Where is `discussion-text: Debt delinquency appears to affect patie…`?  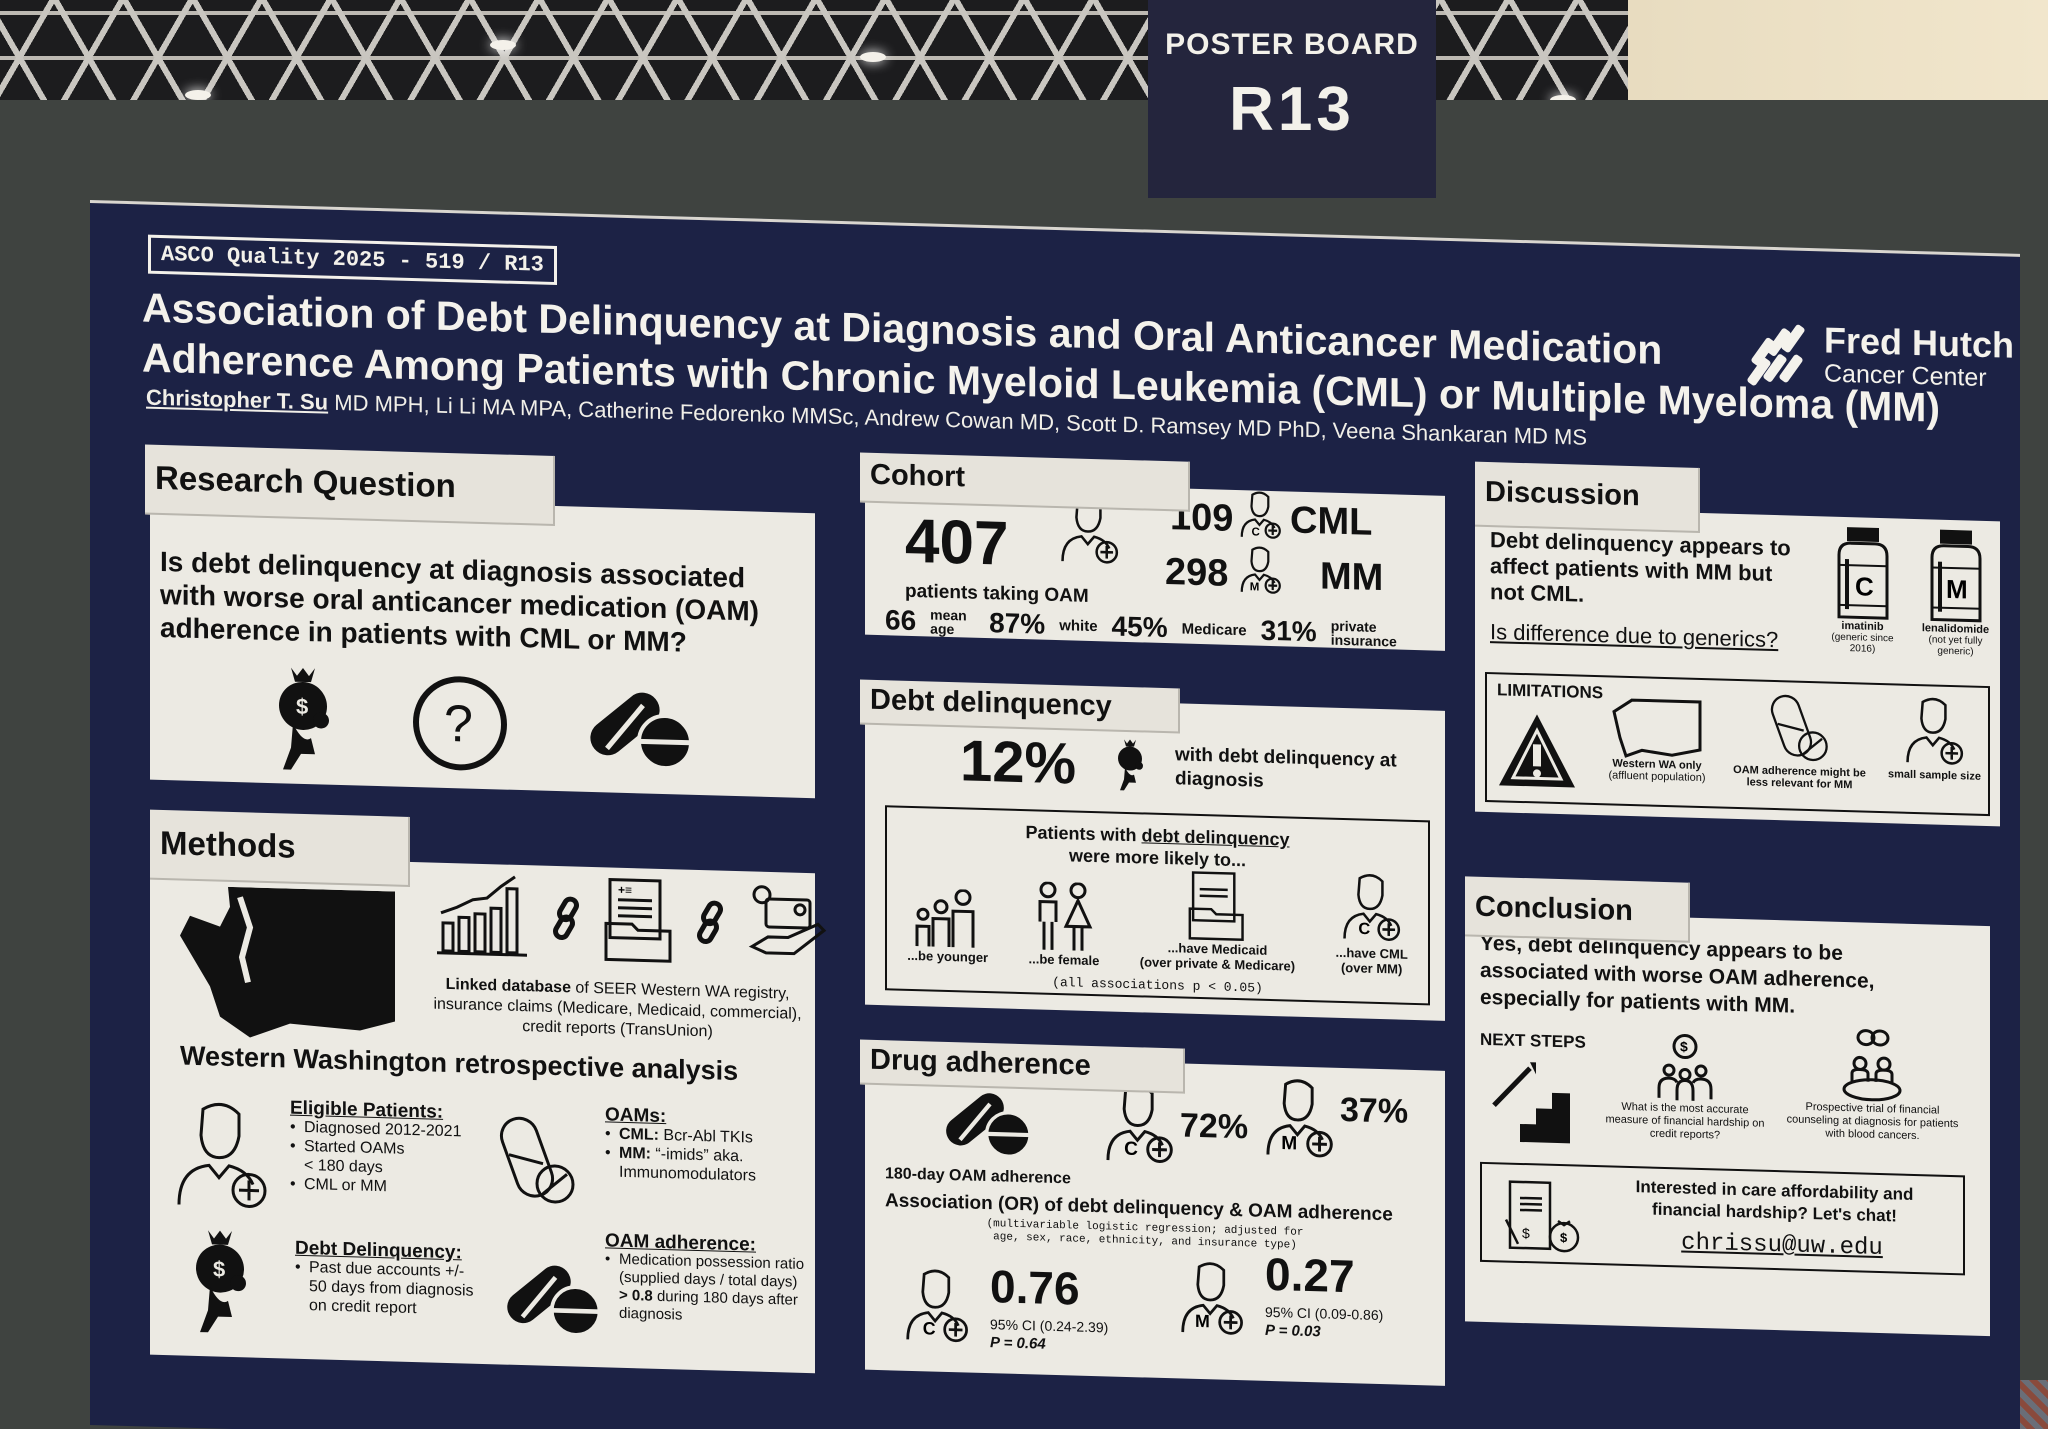
discussion-text: Debt delinquency appears to affect patie… is located at coordinates (1640, 567).